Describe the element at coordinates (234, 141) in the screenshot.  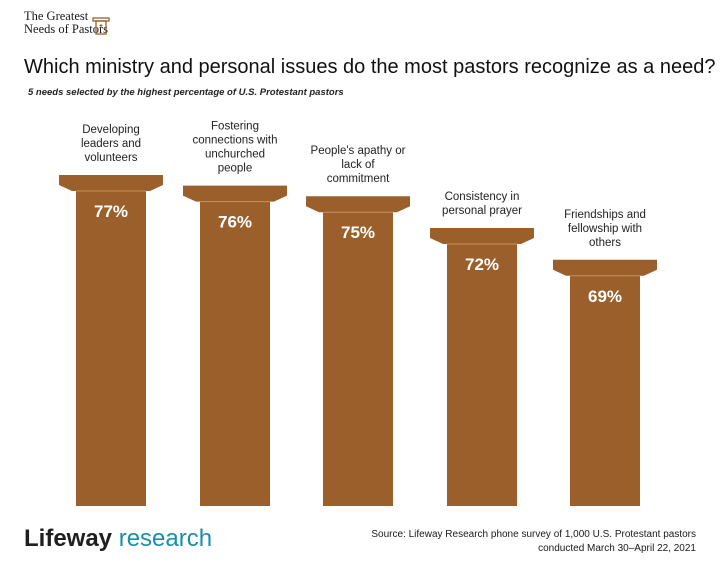
I see `category-label-line: connections with` at that location.